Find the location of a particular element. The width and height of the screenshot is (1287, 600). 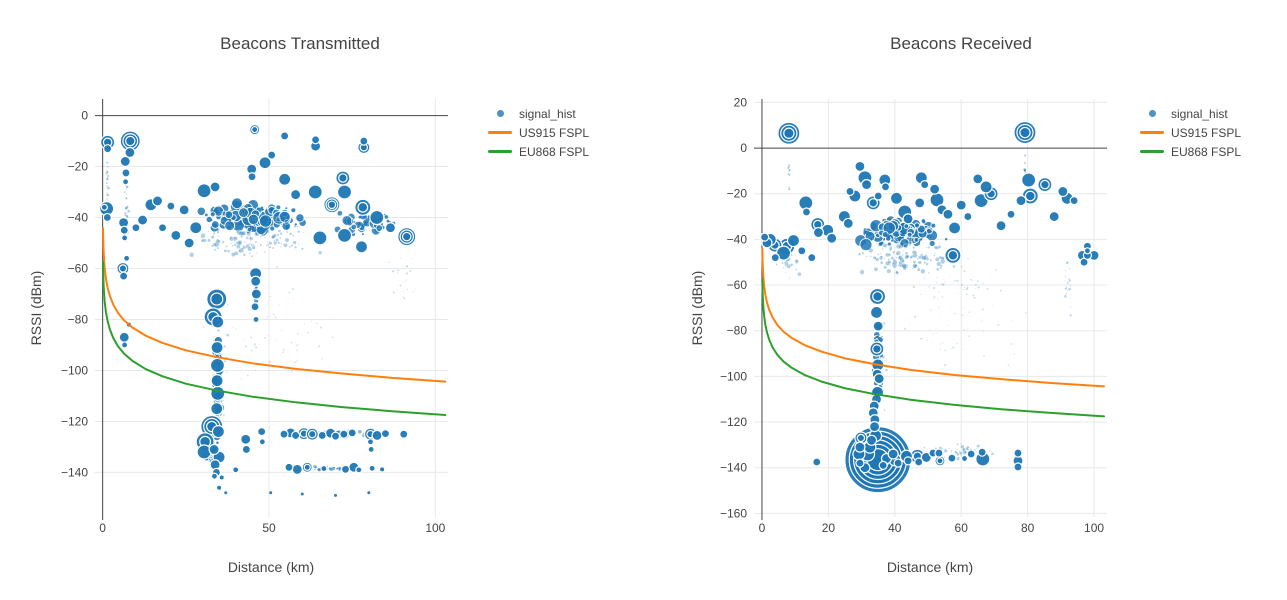

x-tick-label: 80 is located at coordinates (1028, 528).